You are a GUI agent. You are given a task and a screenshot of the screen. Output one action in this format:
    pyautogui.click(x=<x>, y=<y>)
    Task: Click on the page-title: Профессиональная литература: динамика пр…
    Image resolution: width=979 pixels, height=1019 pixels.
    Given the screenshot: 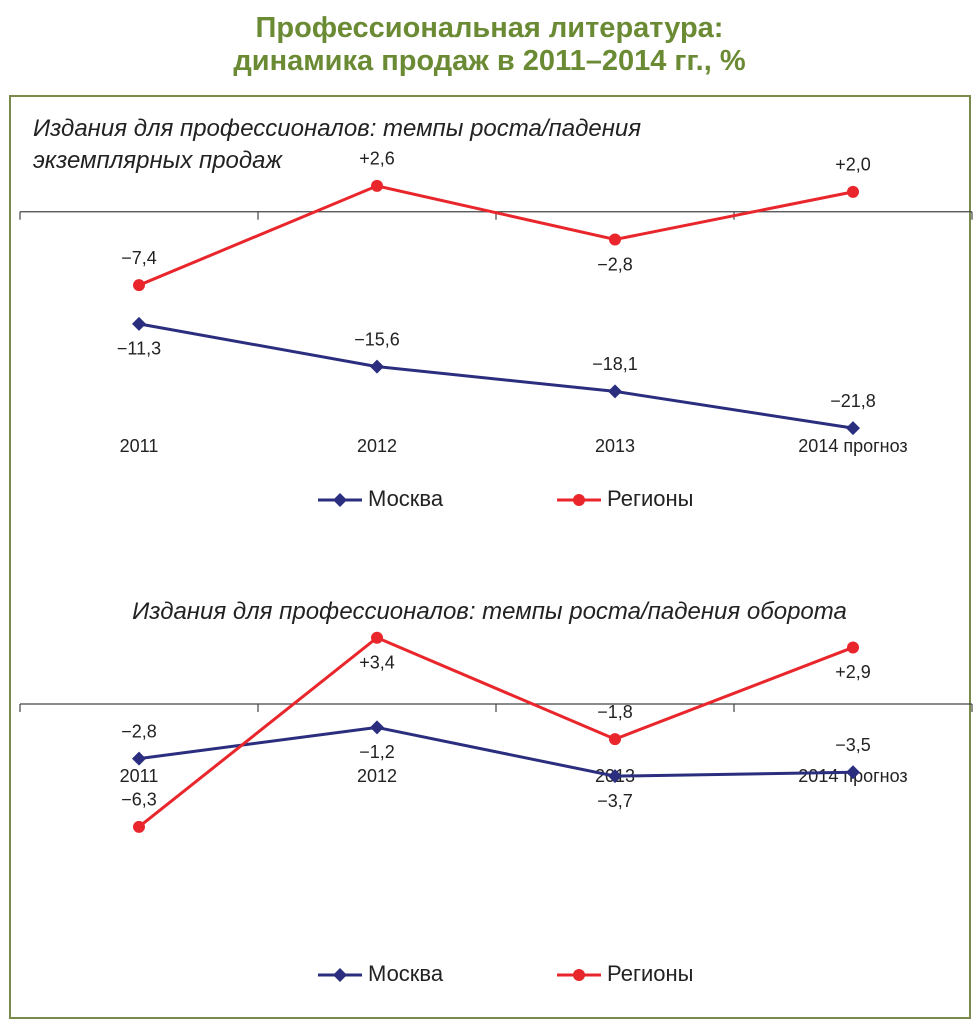 What is the action you would take?
    pyautogui.click(x=489, y=44)
    